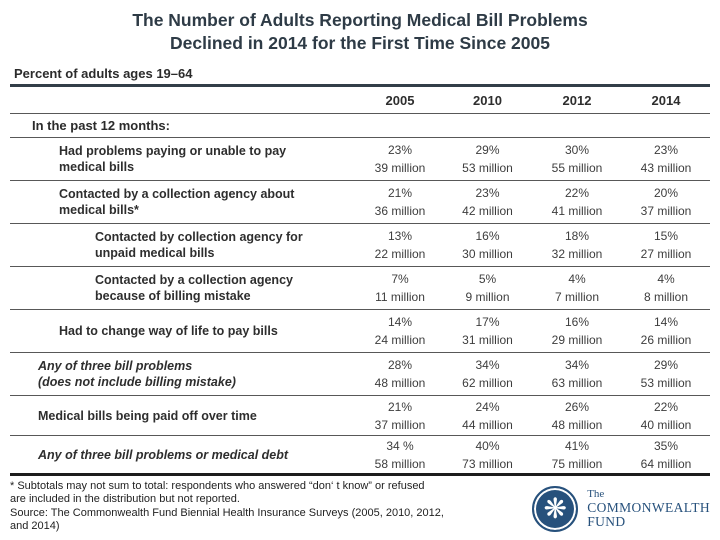 This screenshot has width=720, height=540. I want to click on value-cell: 18% 32 million, so click(577, 245).